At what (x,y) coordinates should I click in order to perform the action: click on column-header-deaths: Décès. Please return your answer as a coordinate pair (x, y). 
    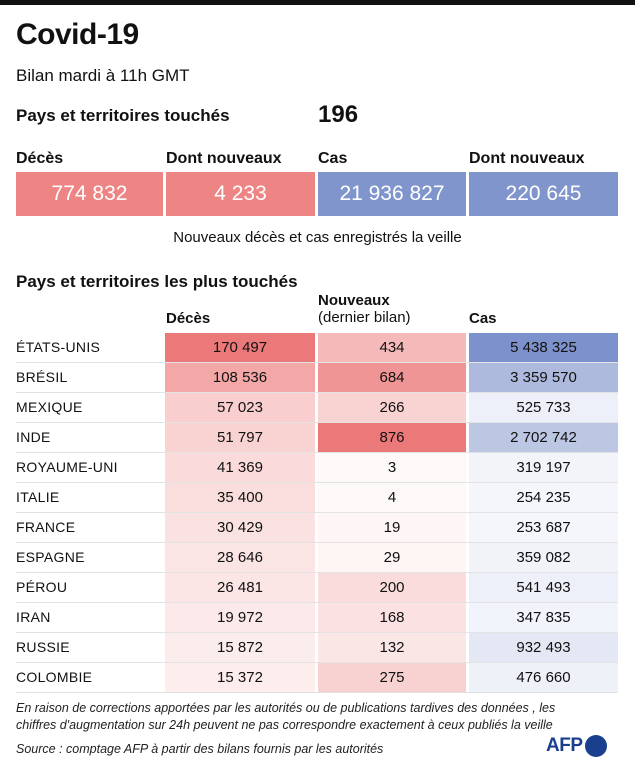
    Looking at the image, I should click on (188, 318).